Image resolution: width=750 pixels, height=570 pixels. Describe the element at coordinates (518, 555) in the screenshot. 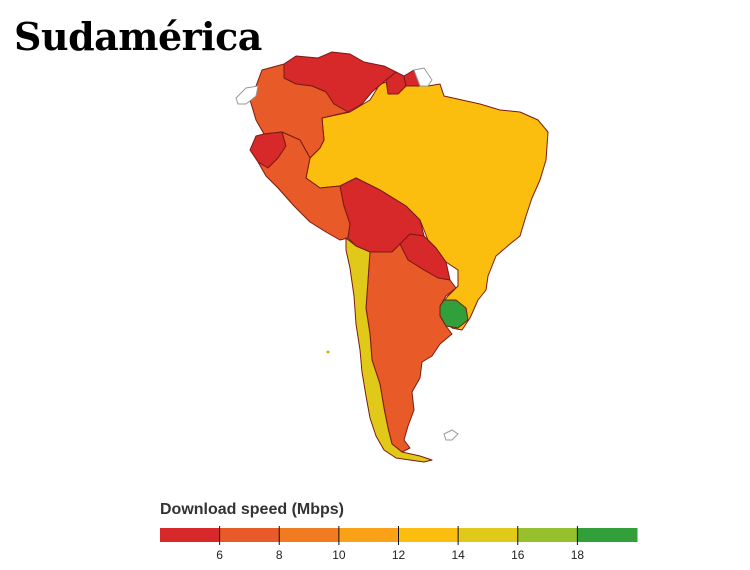

I see `legend-tick-label: 16` at that location.